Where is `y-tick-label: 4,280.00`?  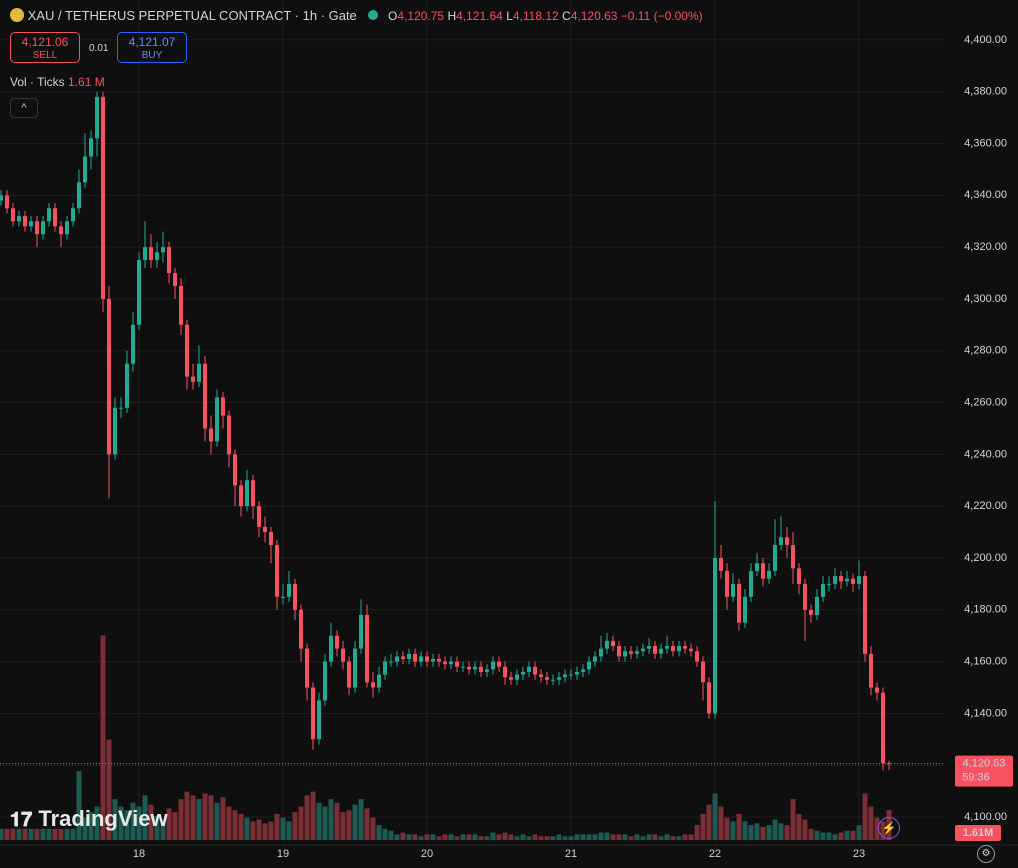 y-tick-label: 4,280.00 is located at coordinates (985, 351).